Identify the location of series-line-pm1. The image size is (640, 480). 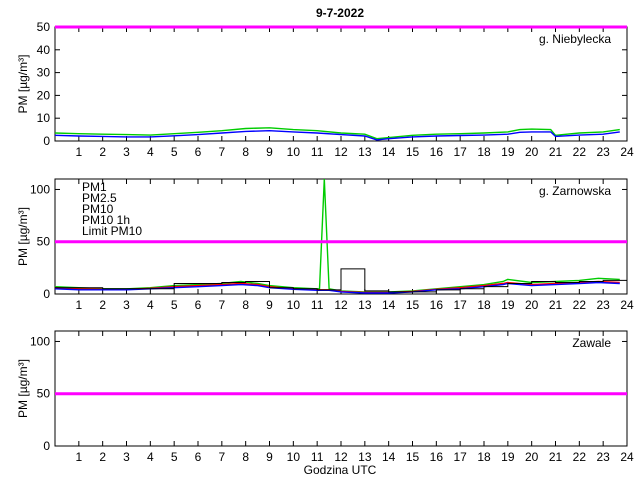
(337, 135).